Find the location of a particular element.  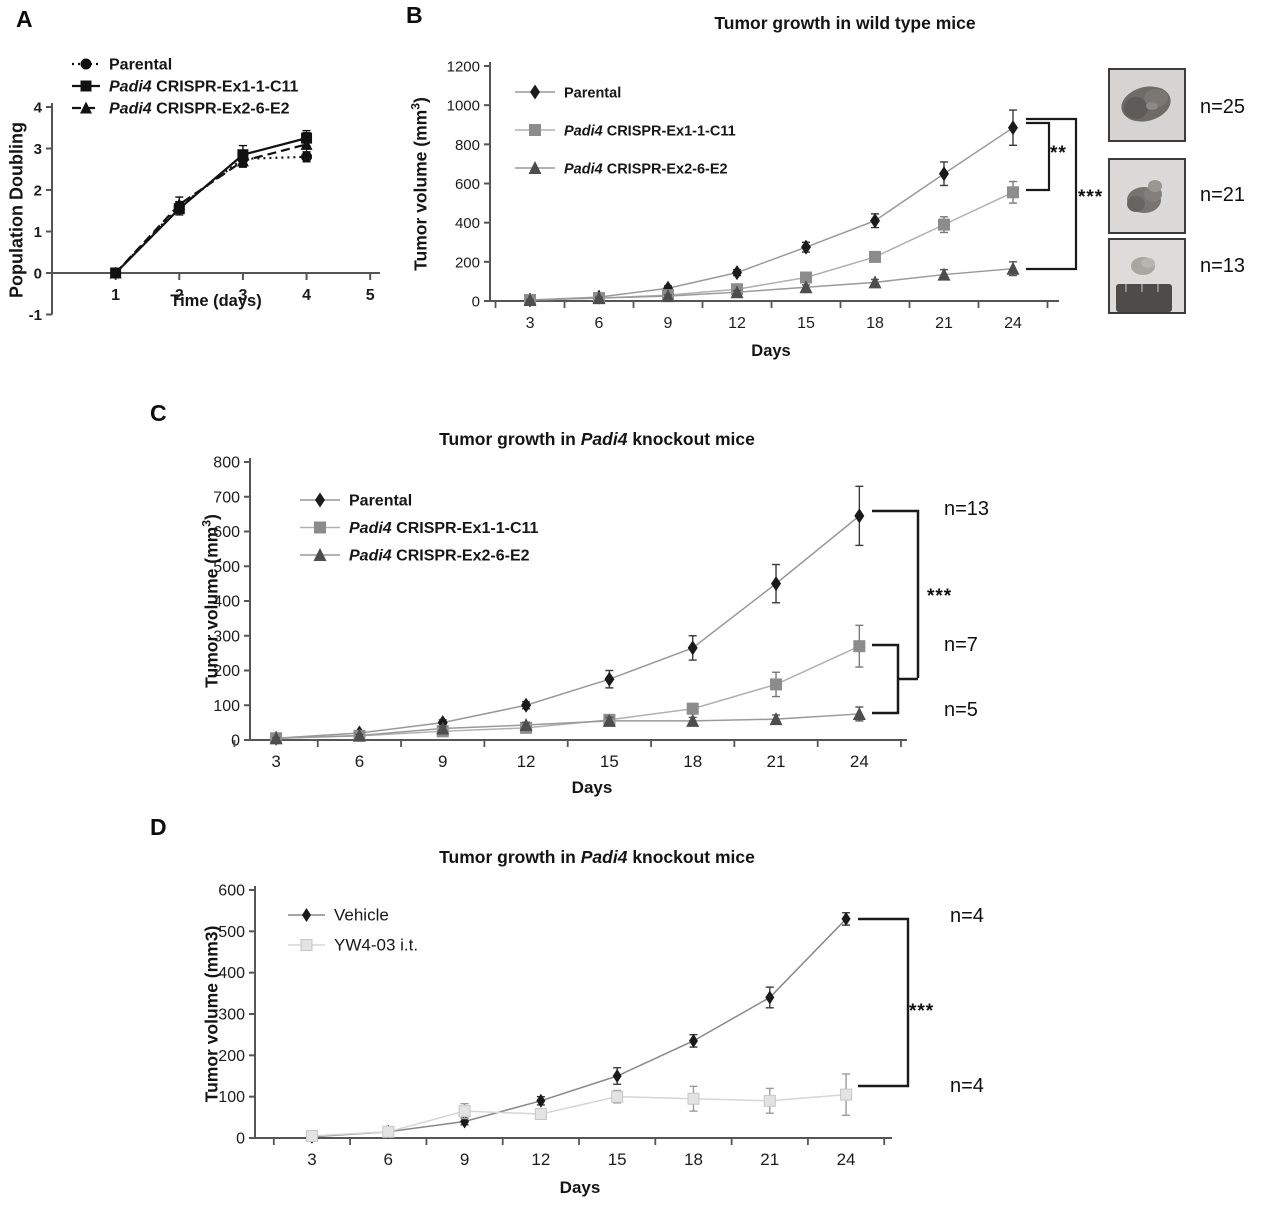

panel-label-d: D is located at coordinates (158, 827).